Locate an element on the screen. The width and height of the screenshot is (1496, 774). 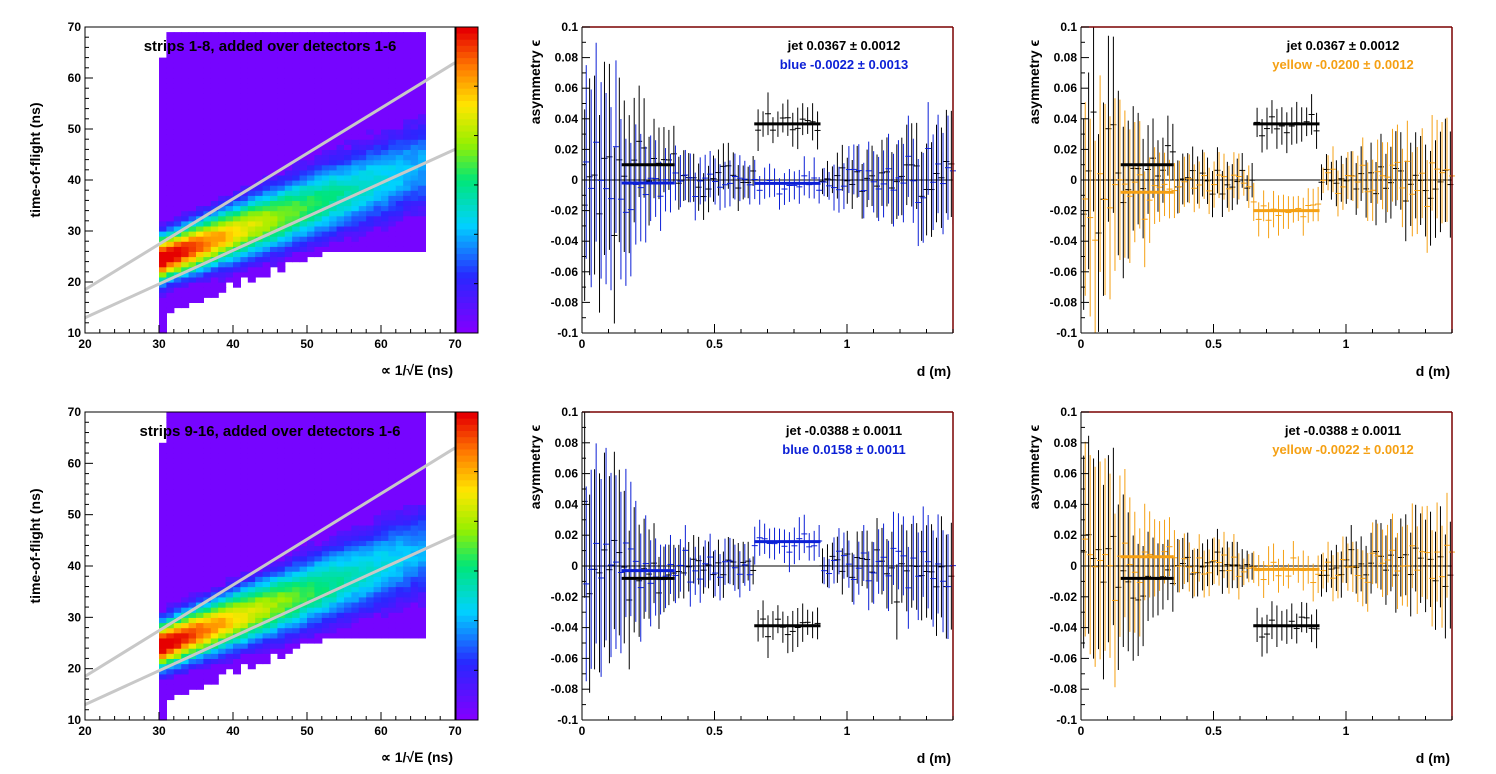
y-tick-label: 40 is located at coordinates (75, 180).